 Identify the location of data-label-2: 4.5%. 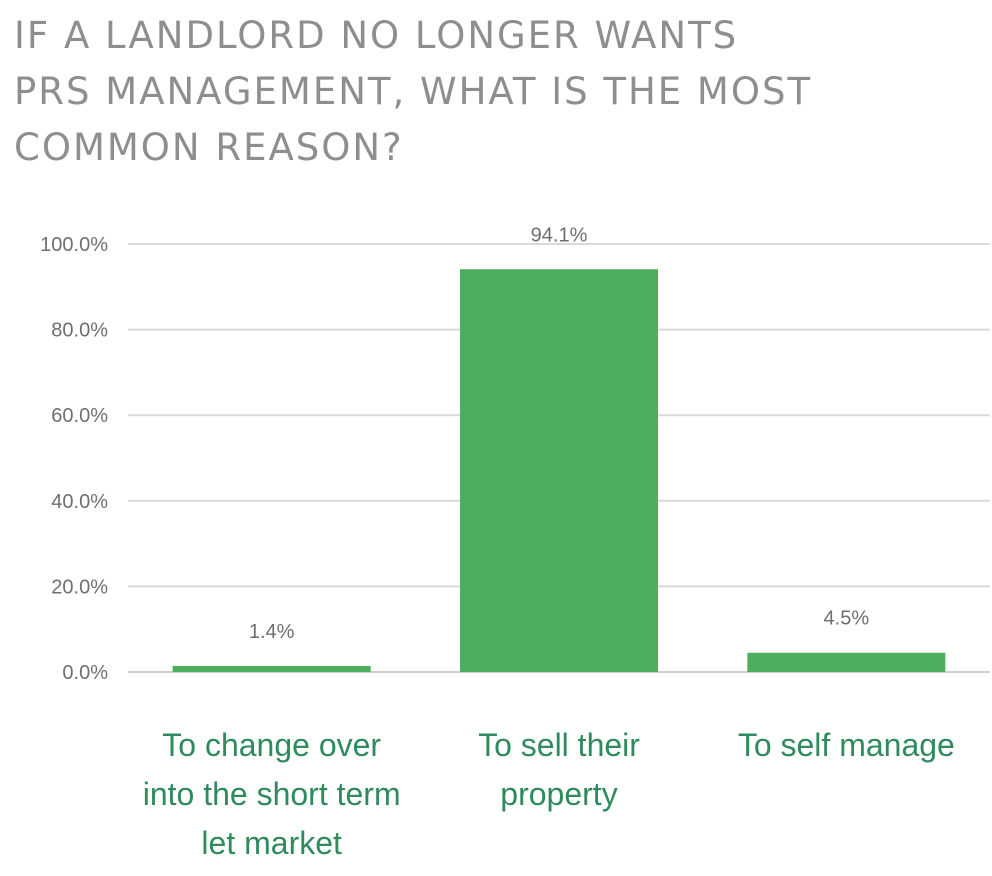
(847, 619).